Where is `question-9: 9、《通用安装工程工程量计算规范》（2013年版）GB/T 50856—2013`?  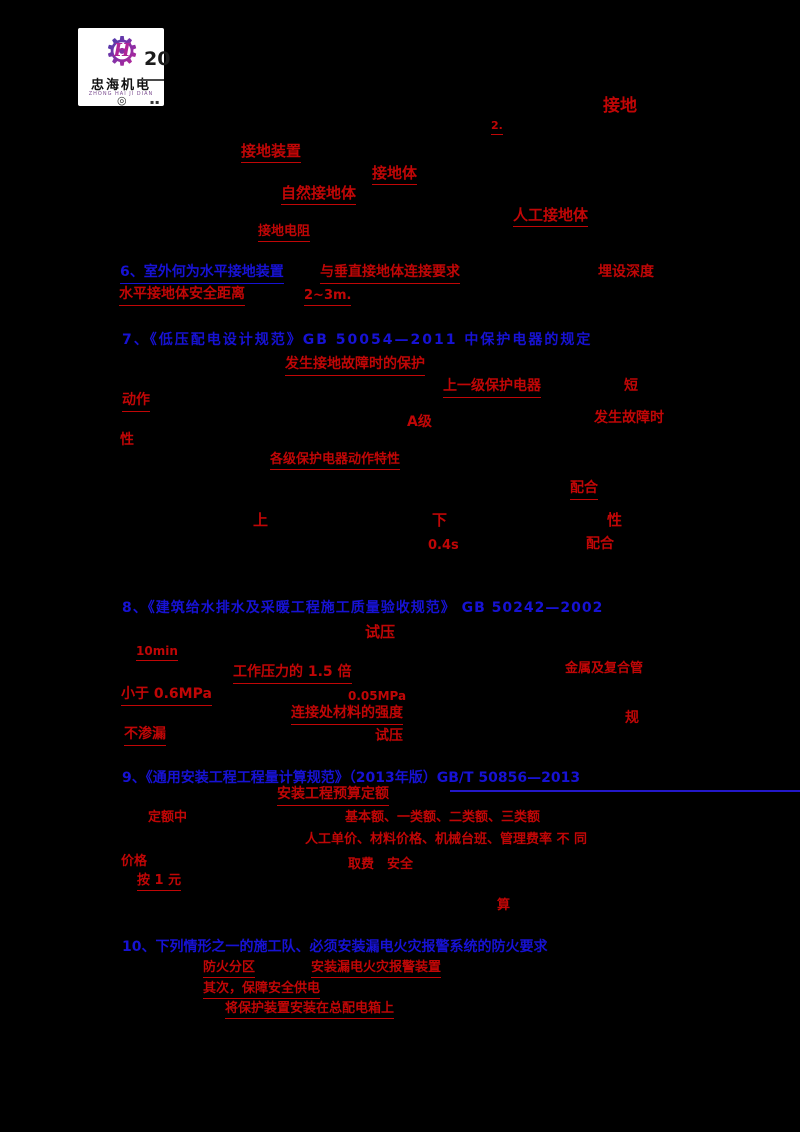
question-9: 9、《通用安装工程工程量计算规范》（2013年版）GB/T 50856—2013 is located at coordinates (351, 778).